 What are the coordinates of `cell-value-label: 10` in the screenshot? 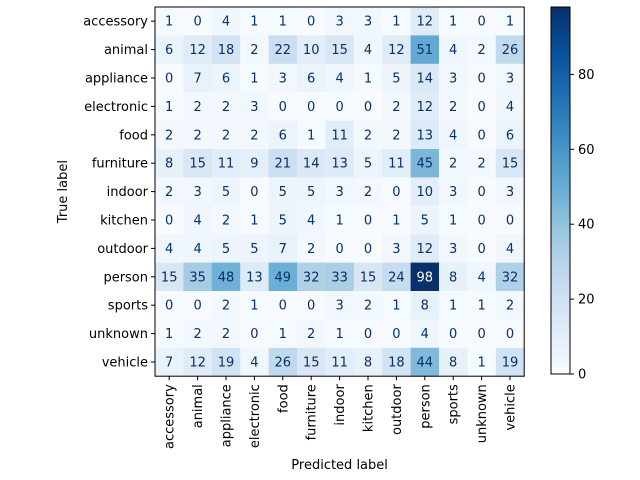 It's located at (311, 50).